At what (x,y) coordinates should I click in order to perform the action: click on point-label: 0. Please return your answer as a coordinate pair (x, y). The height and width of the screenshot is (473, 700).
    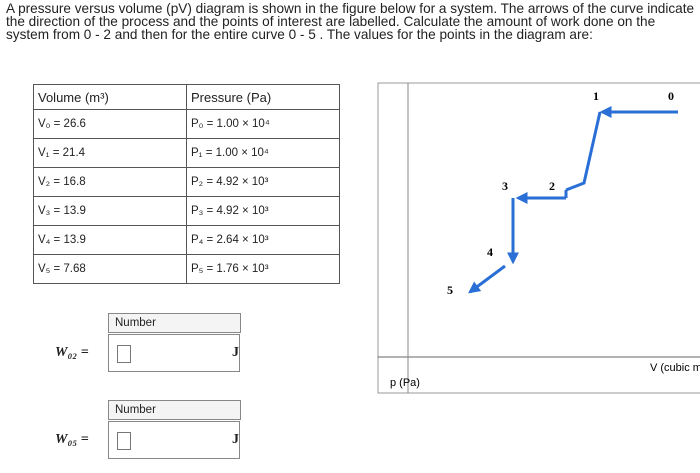
    Looking at the image, I should click on (671, 96).